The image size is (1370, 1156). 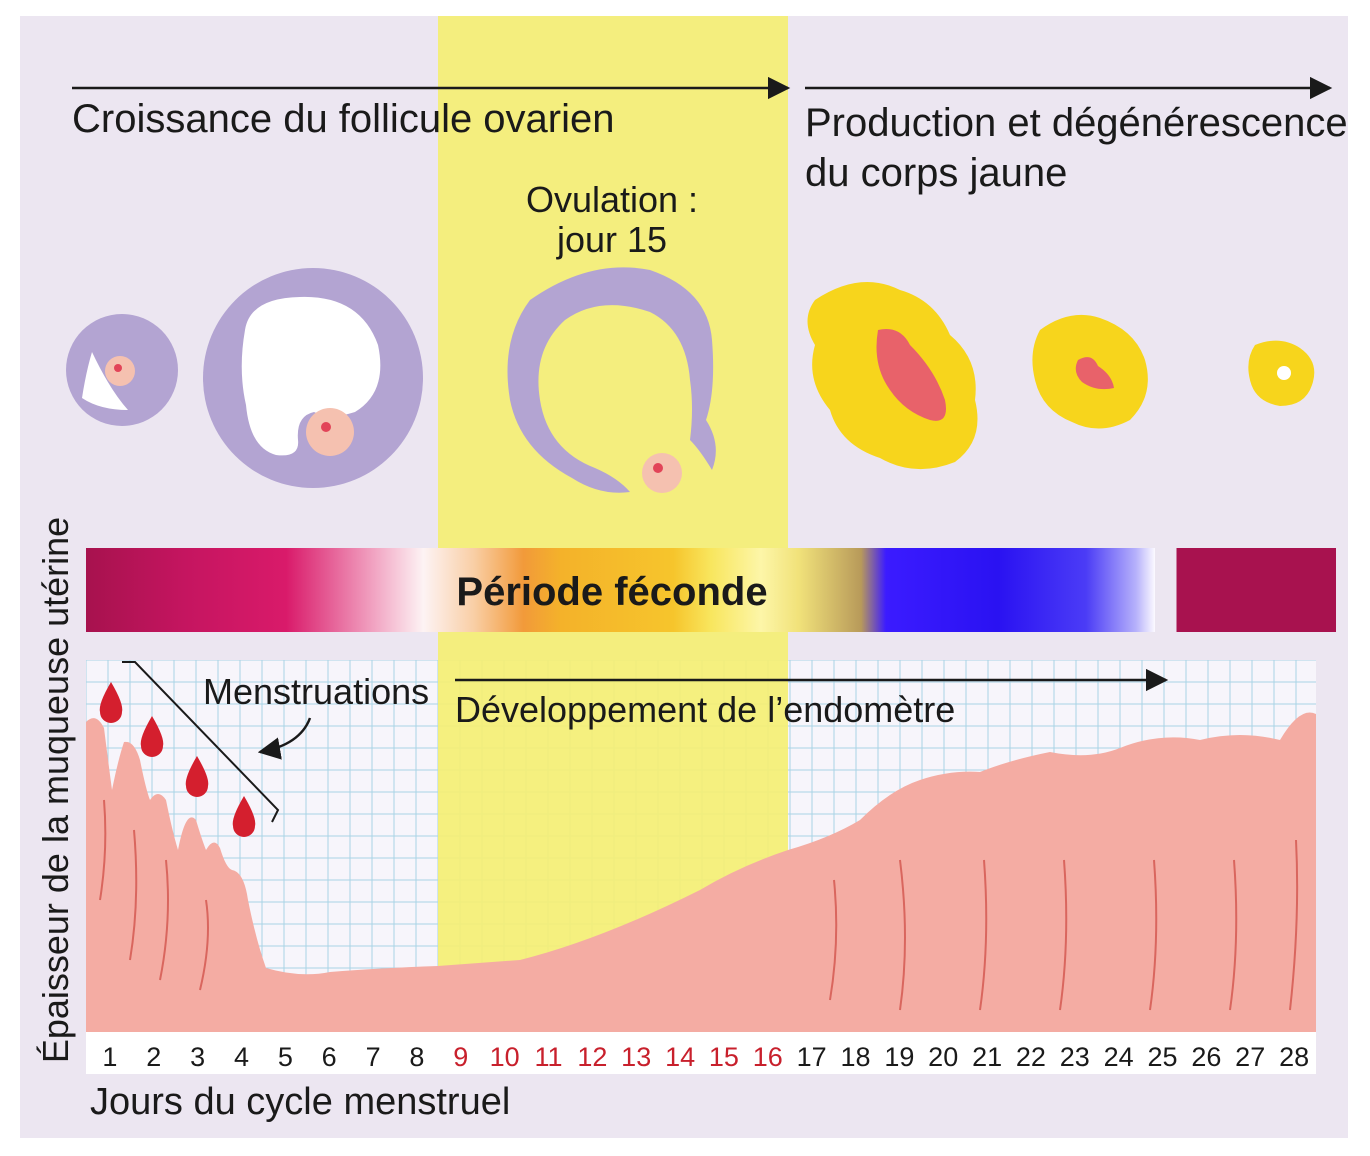 I want to click on day-label-11: 11, so click(x=548, y=1057).